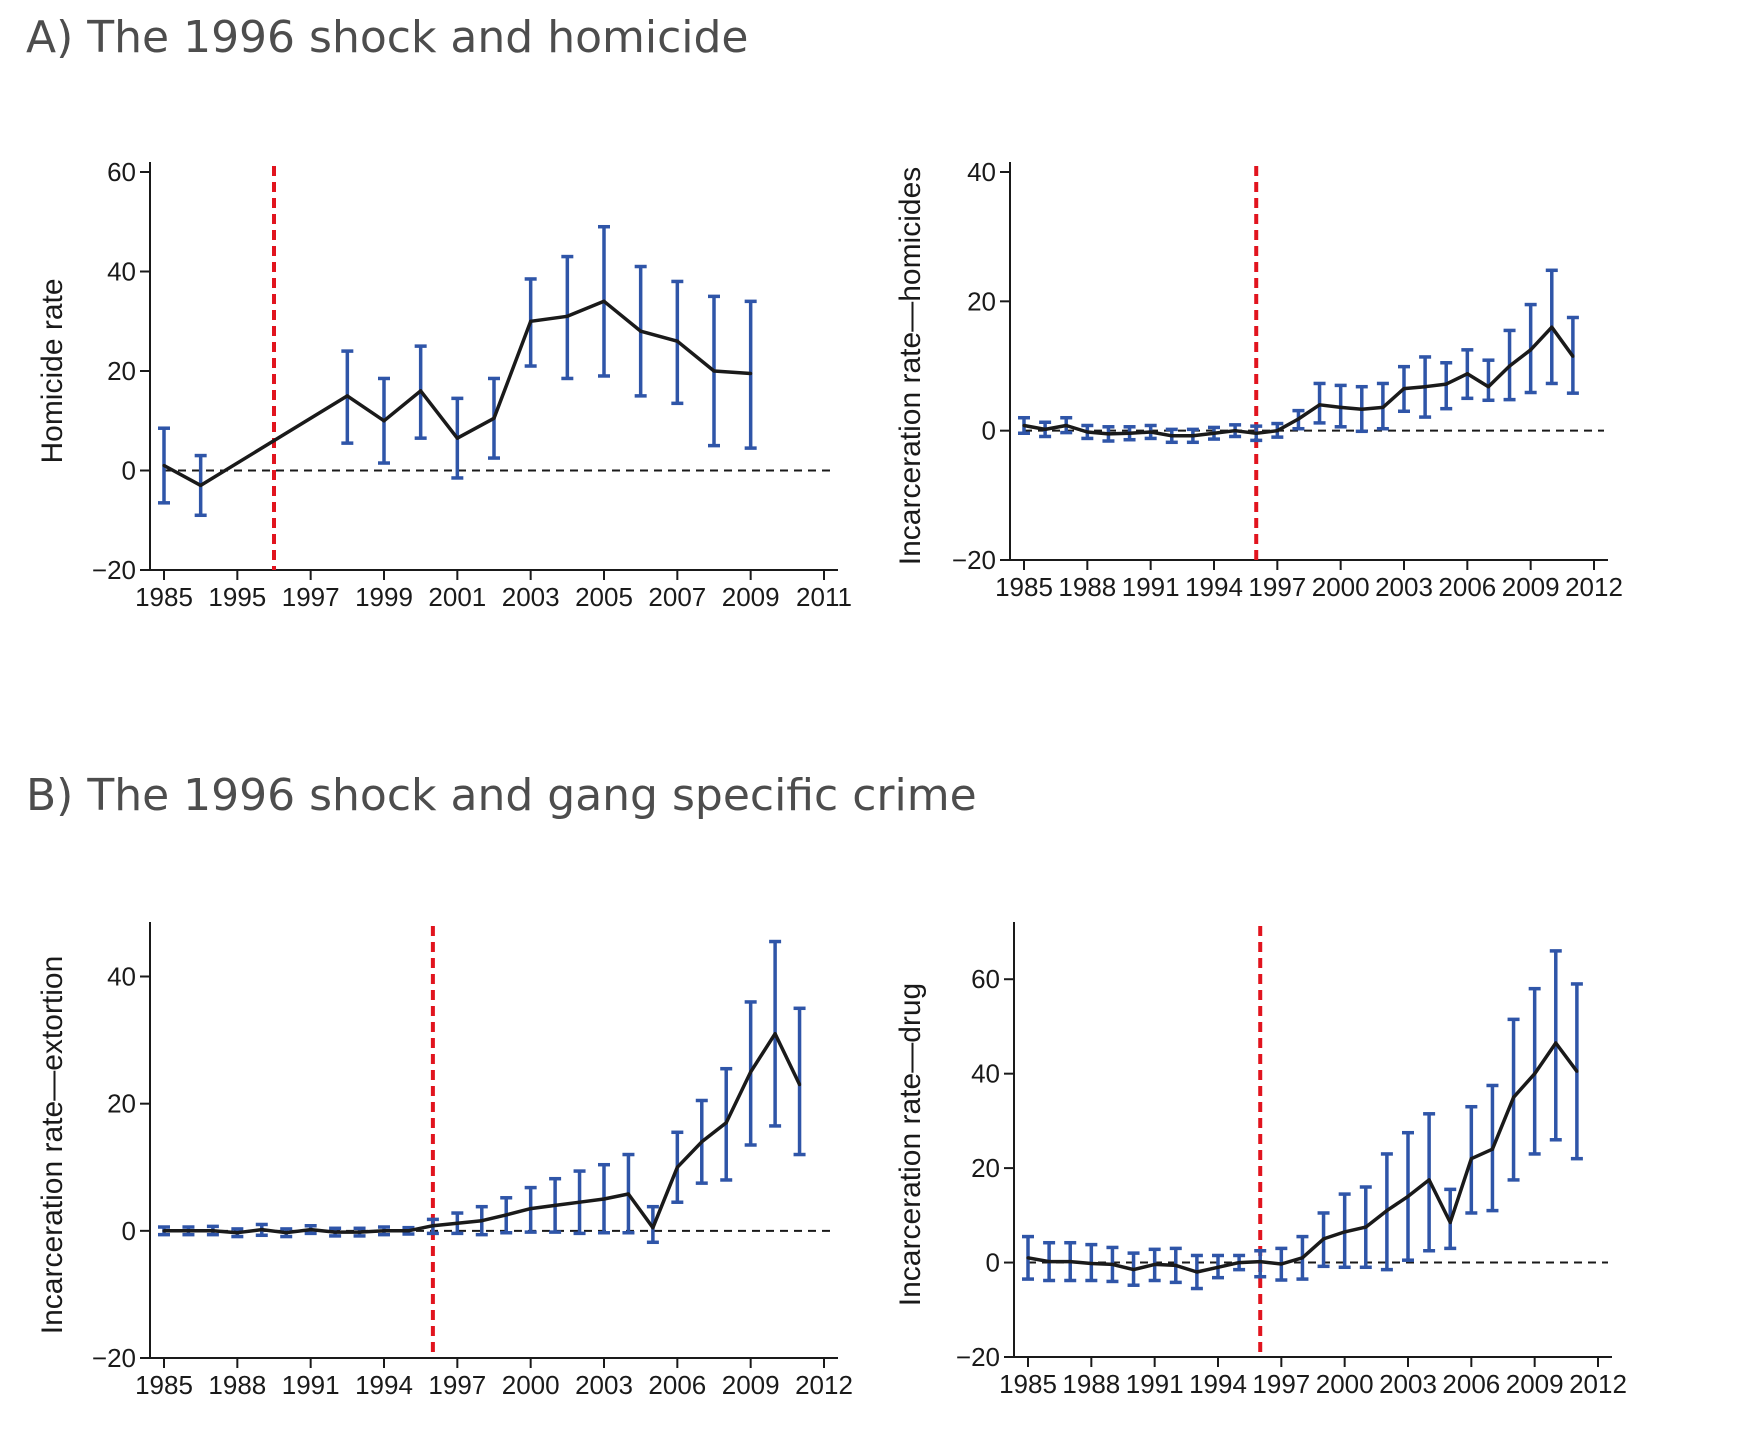 Image resolution: width=1756 pixels, height=1438 pixels. What do you see at coordinates (457, 393) in the screenshot?
I see `estimate-line` at bounding box center [457, 393].